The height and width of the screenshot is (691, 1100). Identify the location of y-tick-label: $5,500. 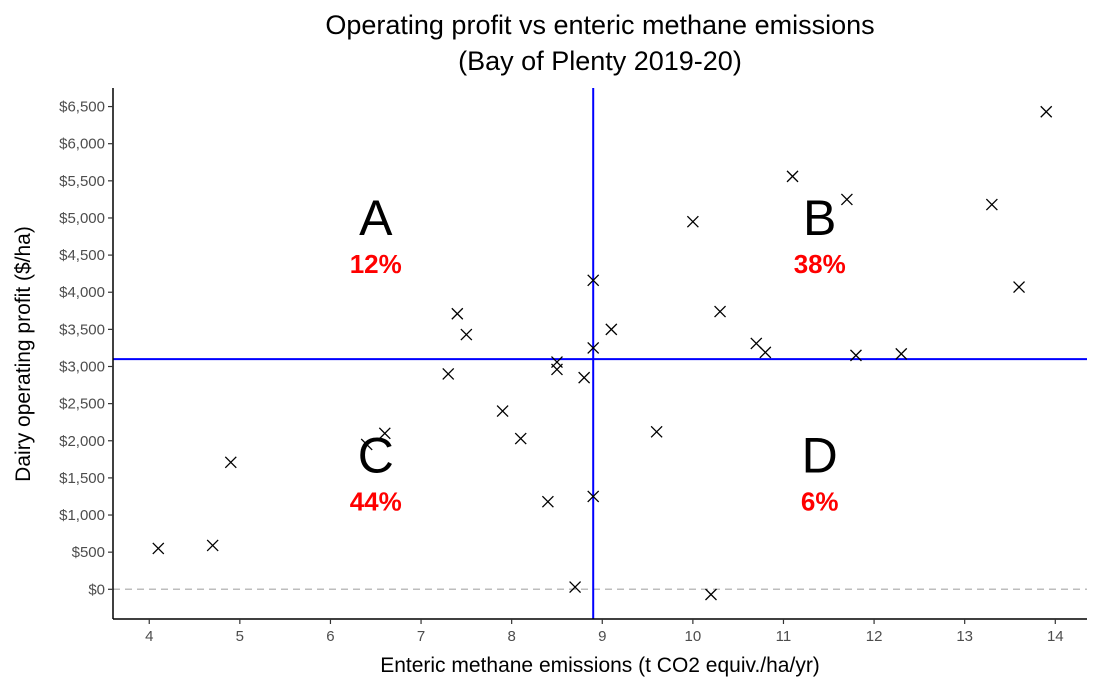
(82, 181).